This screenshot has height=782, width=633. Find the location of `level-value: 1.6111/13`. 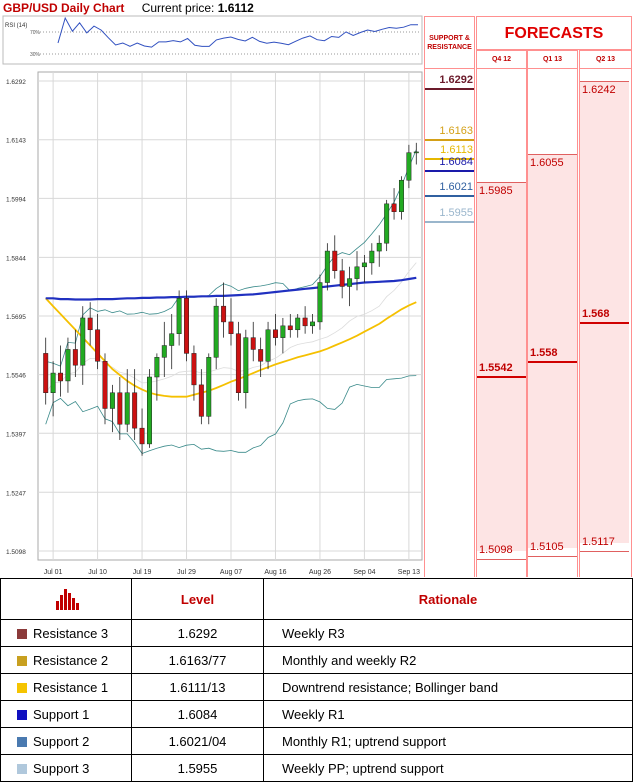

level-value: 1.6111/13 is located at coordinates (197, 687).